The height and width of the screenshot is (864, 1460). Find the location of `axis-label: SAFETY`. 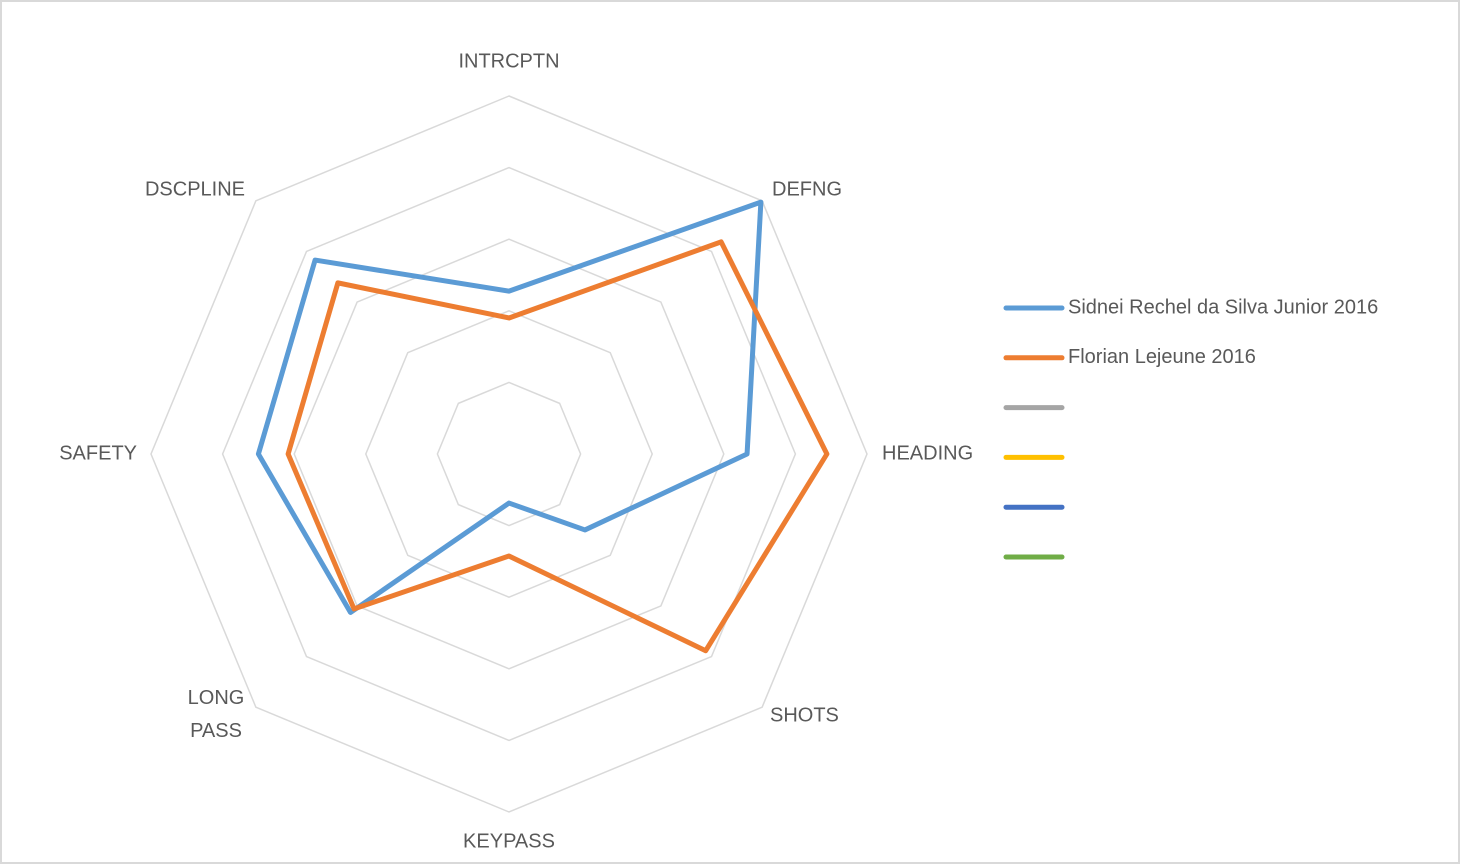

axis-label: SAFETY is located at coordinates (98, 453).